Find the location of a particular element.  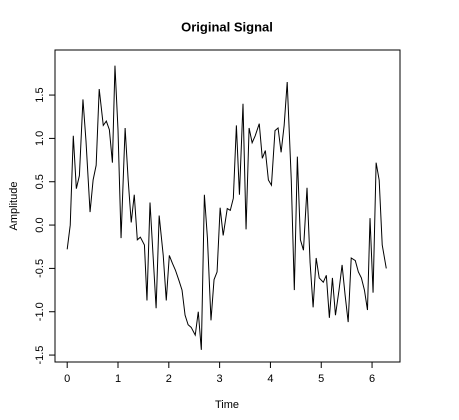

y-tick-label: -1.0 is located at coordinates (40, 311).